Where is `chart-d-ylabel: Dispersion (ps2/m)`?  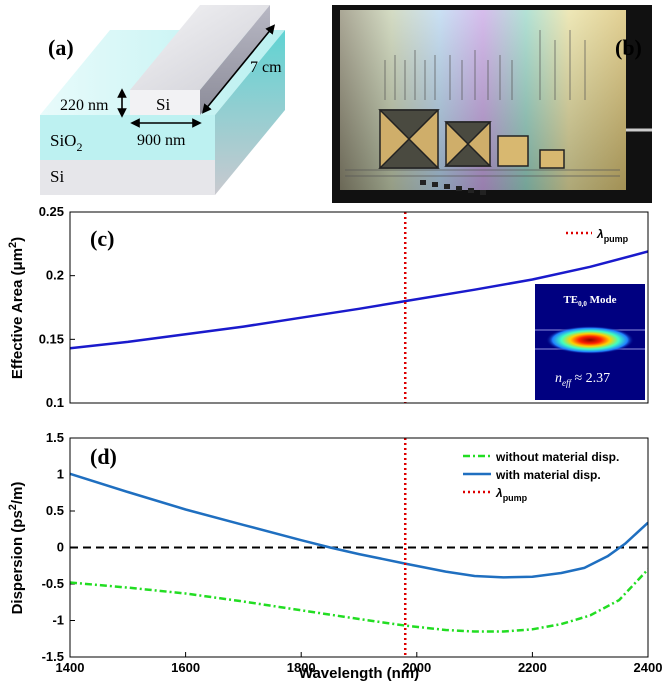 chart-d-ylabel: Dispersion (ps2/m) is located at coordinates (16, 548).